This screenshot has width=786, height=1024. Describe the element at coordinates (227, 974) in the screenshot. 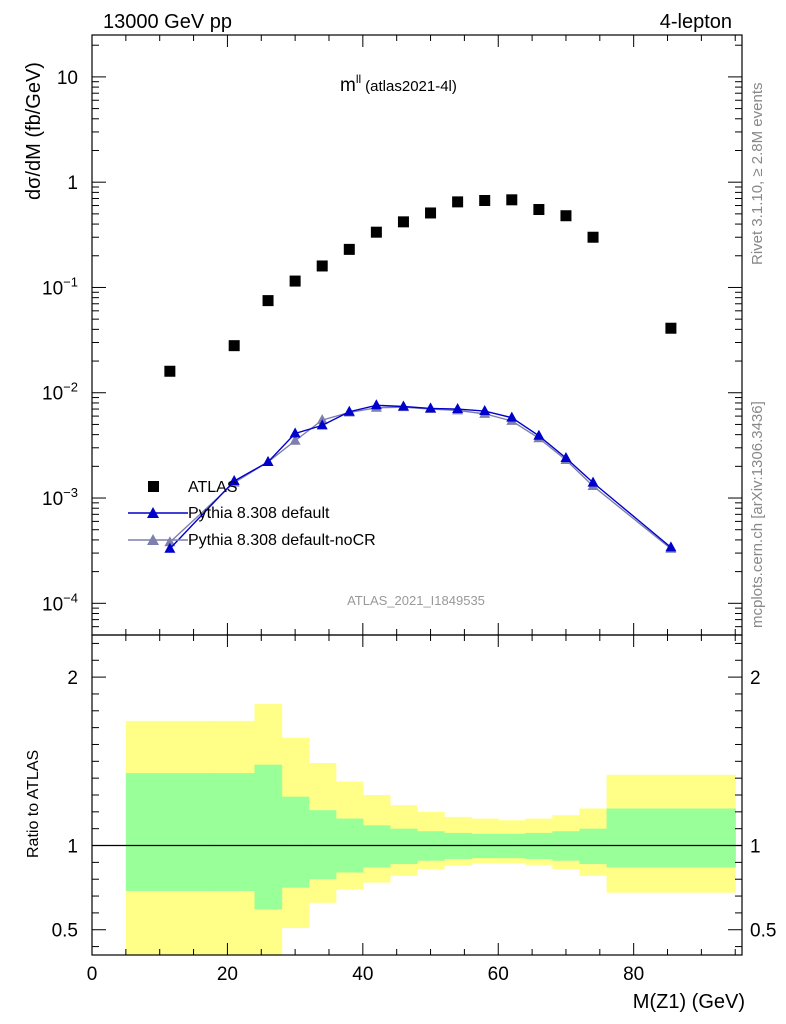

I see `x-tick-label: 20` at that location.